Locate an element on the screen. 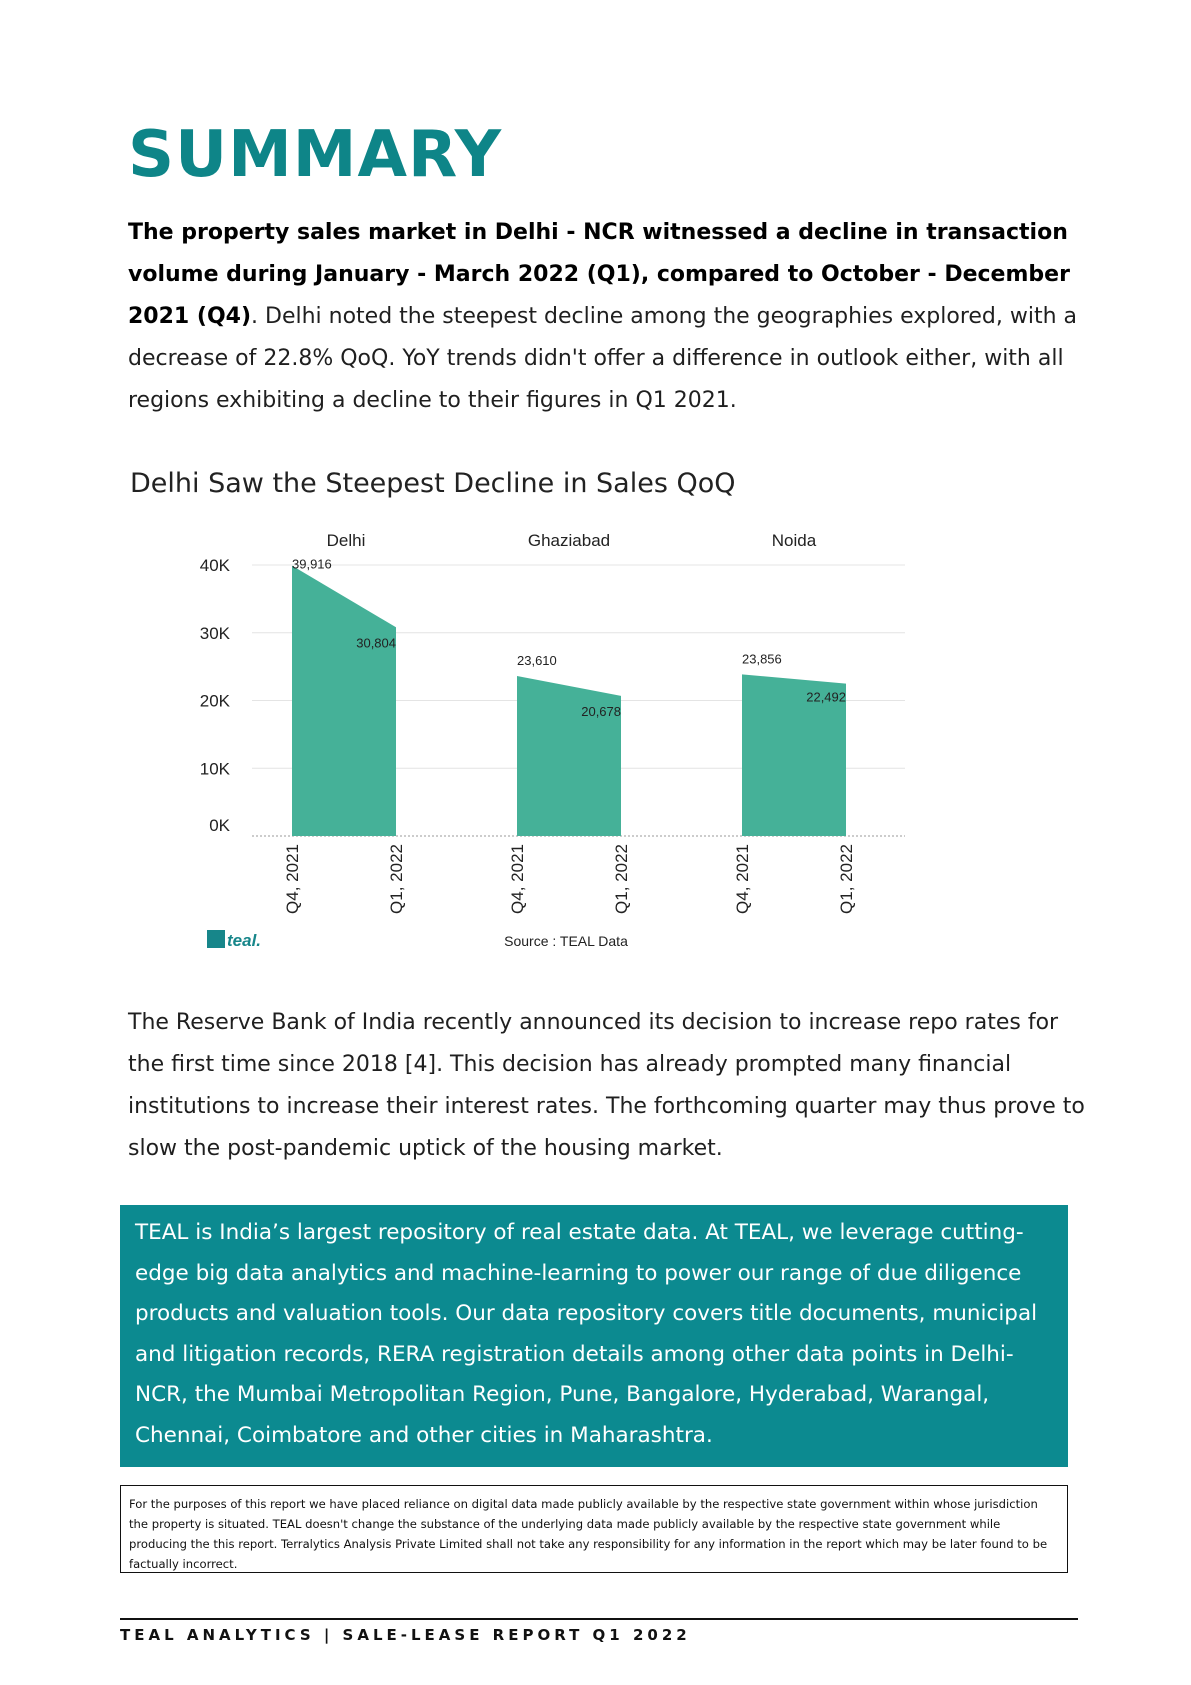 This screenshot has width=1191, height=1685. y-tick-label: 40K is located at coordinates (215, 565).